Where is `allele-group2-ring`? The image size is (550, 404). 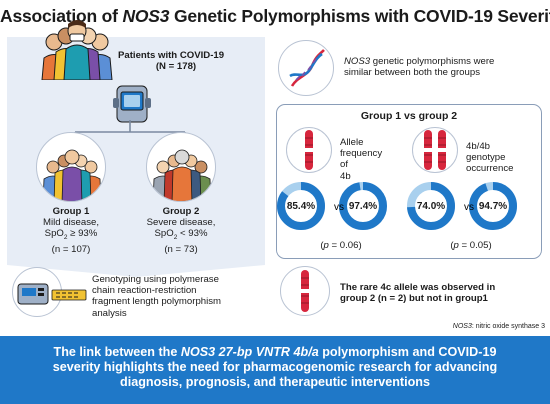
allele-group2-ring is located at coordinates (363, 206).